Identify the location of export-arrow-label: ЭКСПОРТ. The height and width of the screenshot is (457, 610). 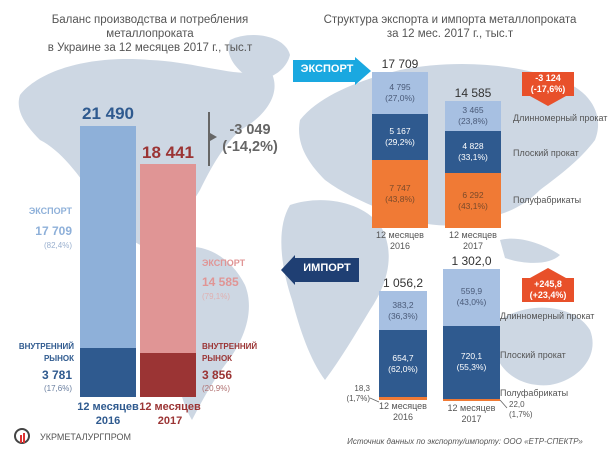
(327, 69).